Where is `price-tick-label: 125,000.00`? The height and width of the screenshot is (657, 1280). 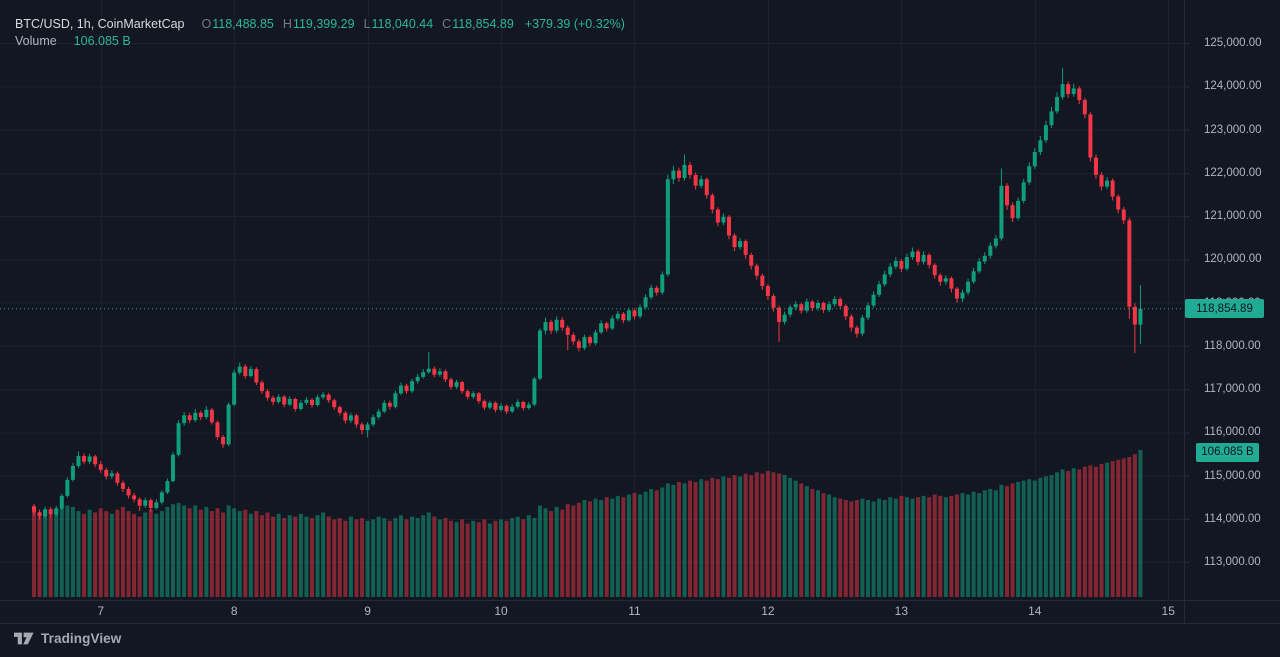
price-tick-label: 125,000.00 is located at coordinates (1233, 43).